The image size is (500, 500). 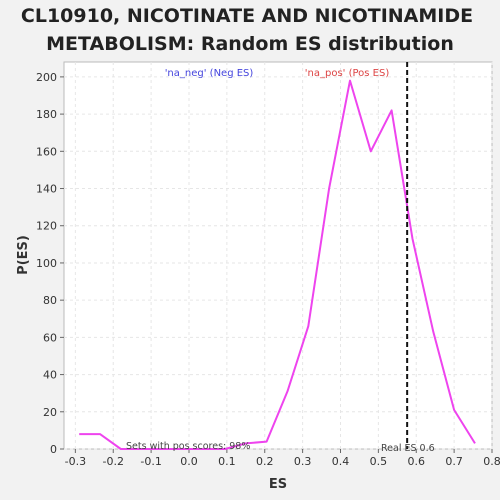 I want to click on x-tick-label: -0.2, so click(x=113, y=461).